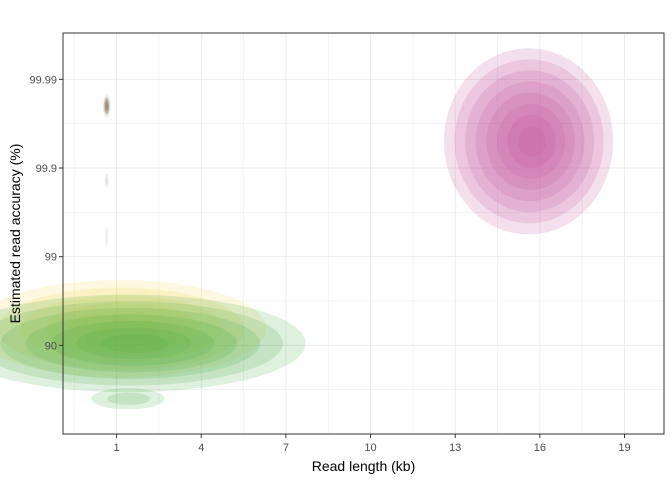 This screenshot has height=480, width=672. I want to click on x-tick-label: 16, so click(540, 448).